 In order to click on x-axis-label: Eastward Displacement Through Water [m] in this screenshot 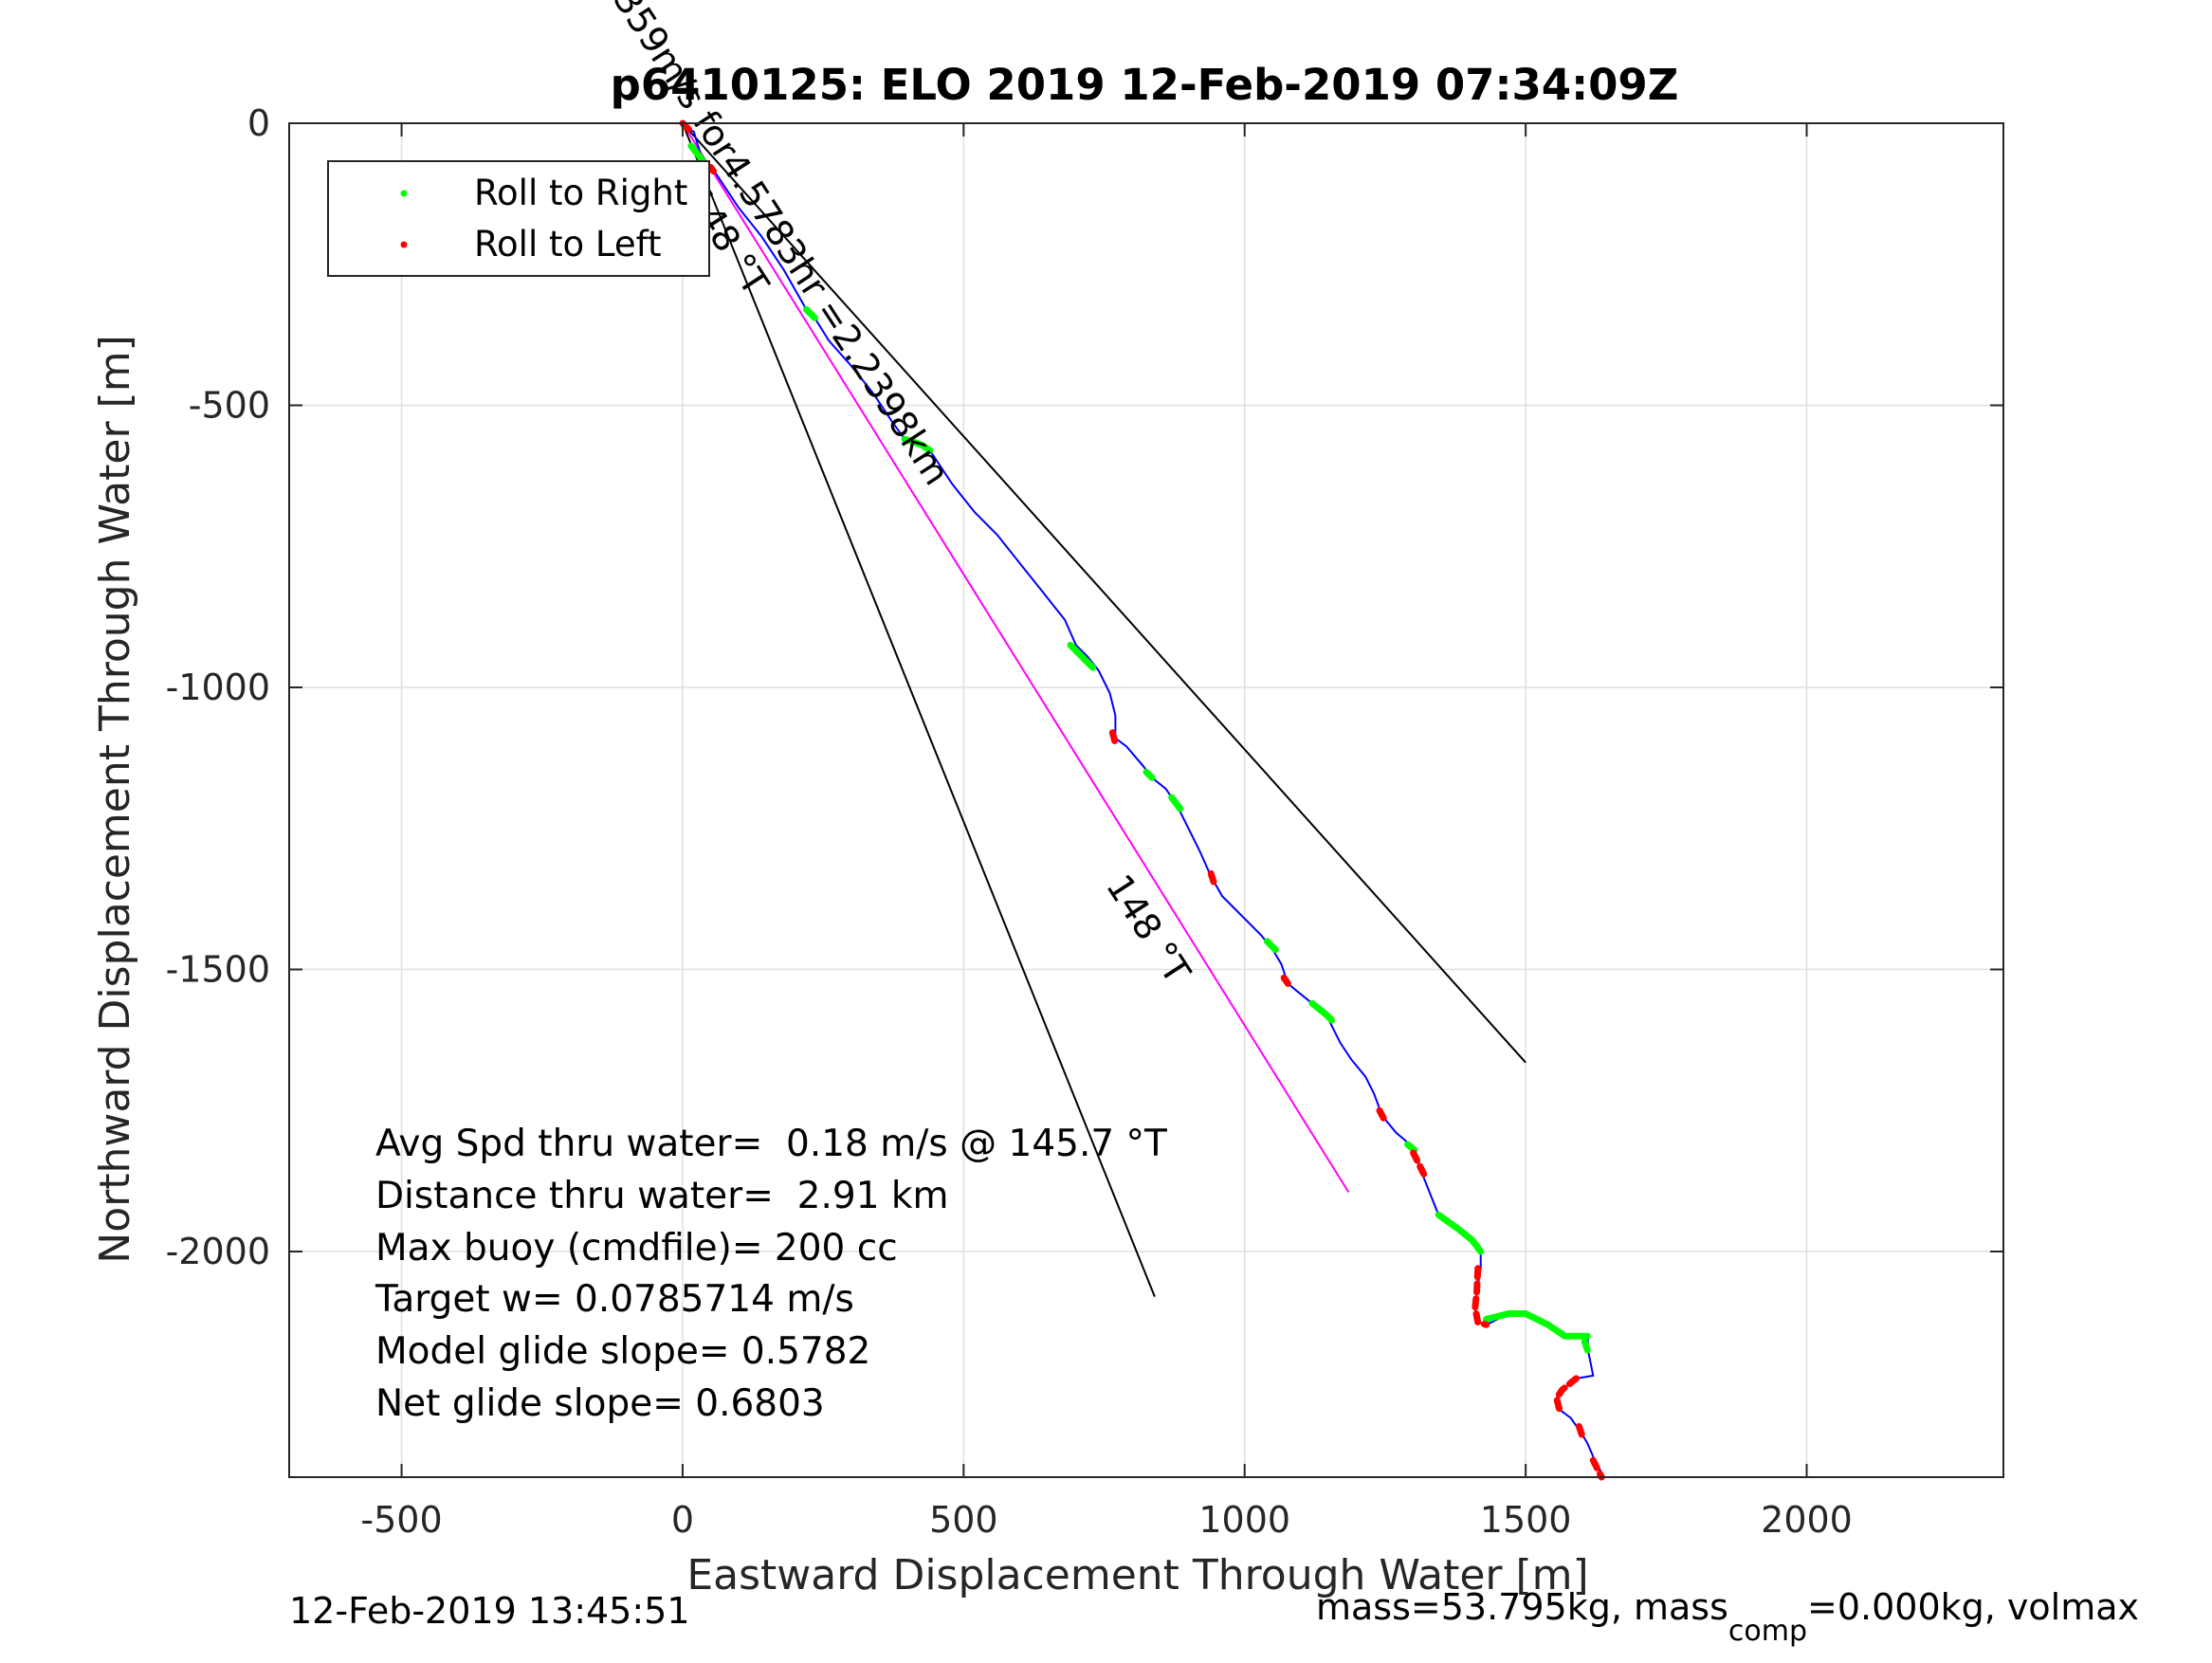, I will do `click(1137, 1575)`.